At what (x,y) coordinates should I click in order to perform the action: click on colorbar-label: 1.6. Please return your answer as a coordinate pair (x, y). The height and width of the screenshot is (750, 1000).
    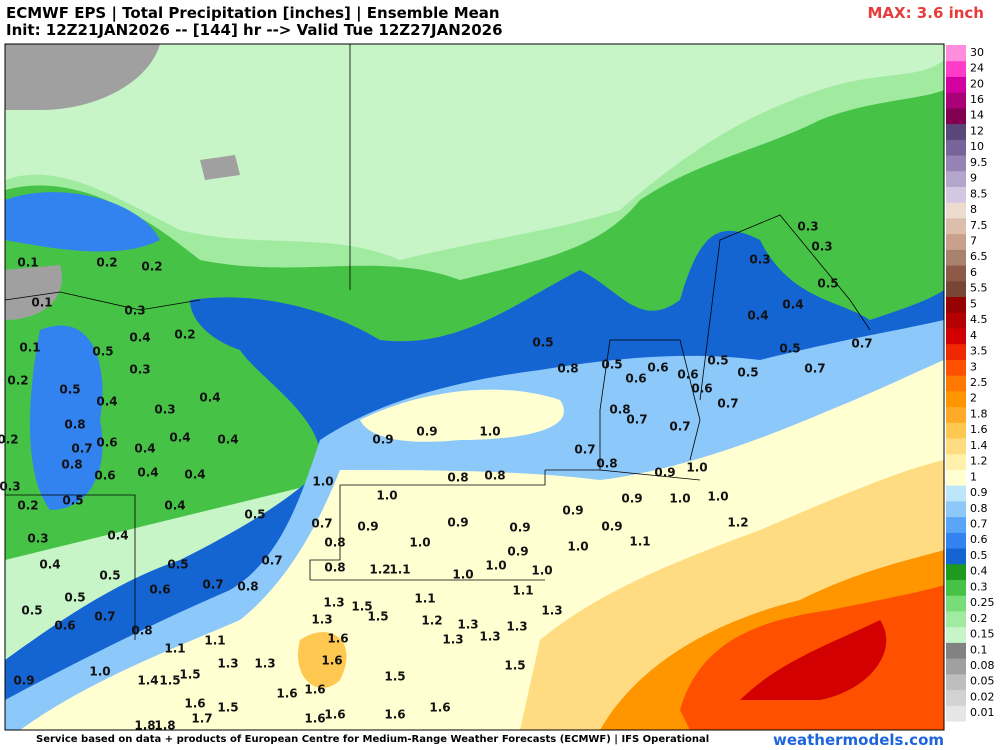
    Looking at the image, I should click on (979, 429).